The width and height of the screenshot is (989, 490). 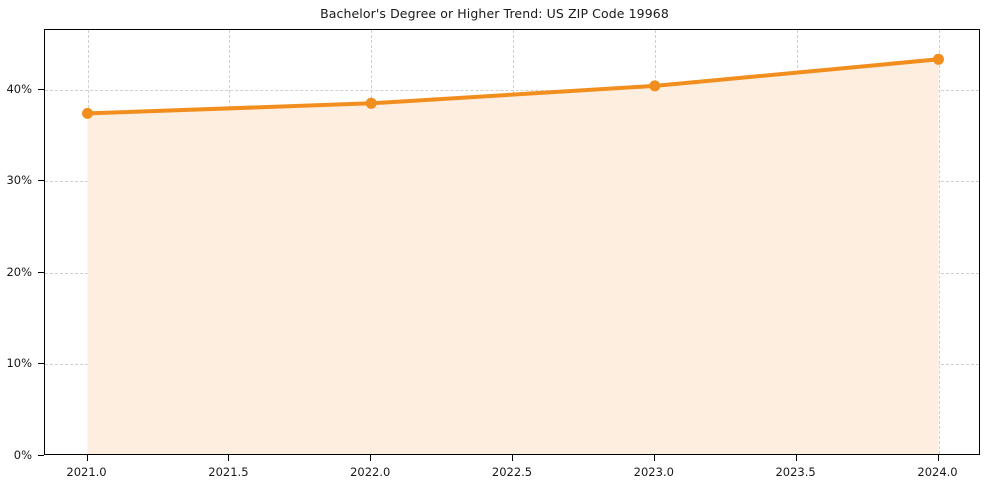 What do you see at coordinates (86, 472) in the screenshot?
I see `xtick-label-2021.0: 2021.0` at bounding box center [86, 472].